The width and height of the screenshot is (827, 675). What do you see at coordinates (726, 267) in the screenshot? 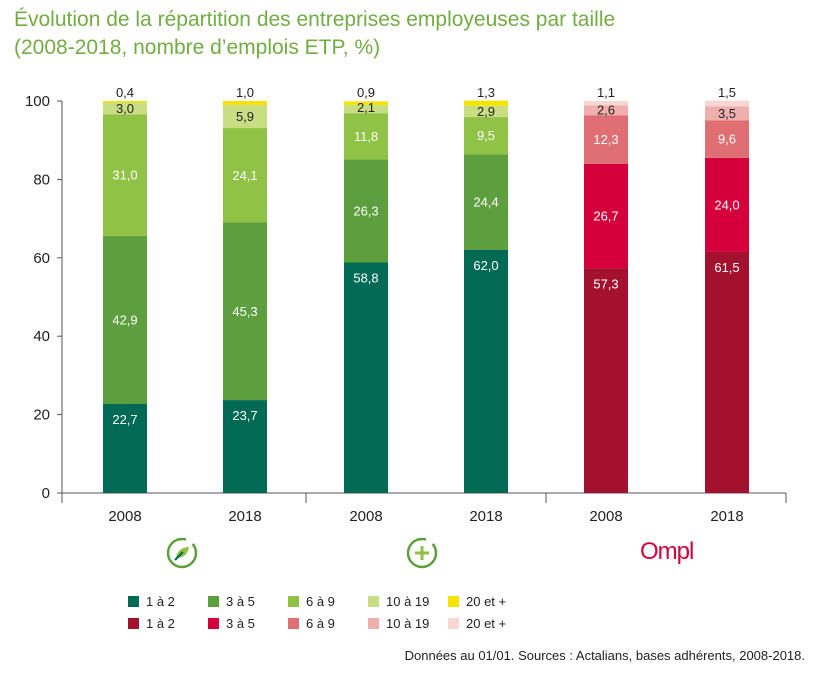
I see `bar-value-label: 61,5` at bounding box center [726, 267].